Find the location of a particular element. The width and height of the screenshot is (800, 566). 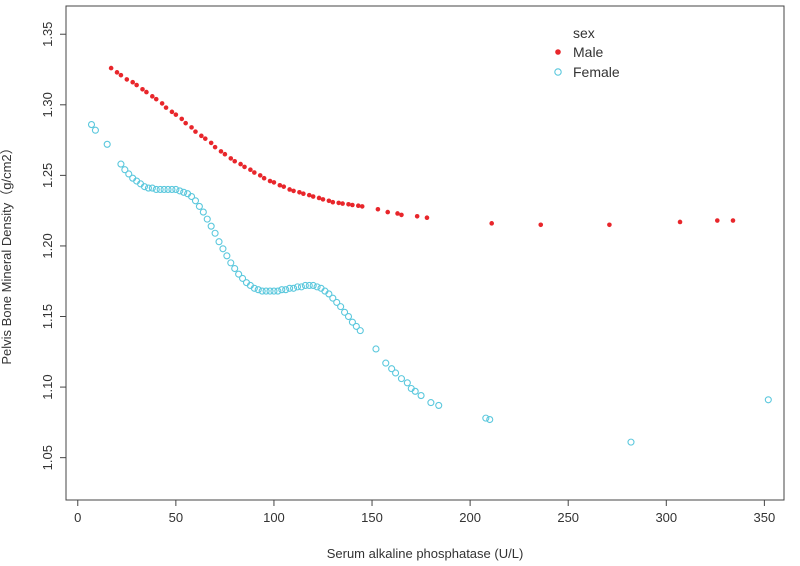

legend-female-label: Female is located at coordinates (596, 72).